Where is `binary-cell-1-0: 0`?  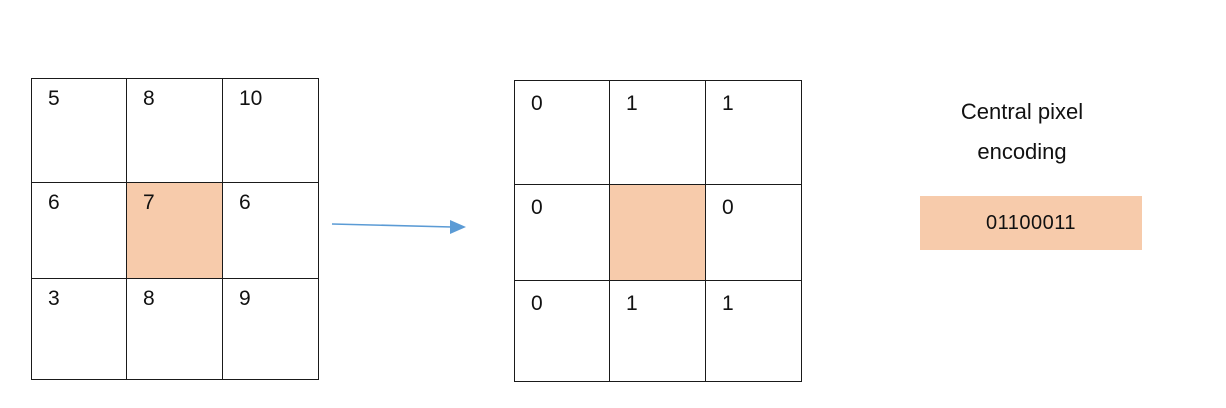
binary-cell-1-0: 0 is located at coordinates (562, 233).